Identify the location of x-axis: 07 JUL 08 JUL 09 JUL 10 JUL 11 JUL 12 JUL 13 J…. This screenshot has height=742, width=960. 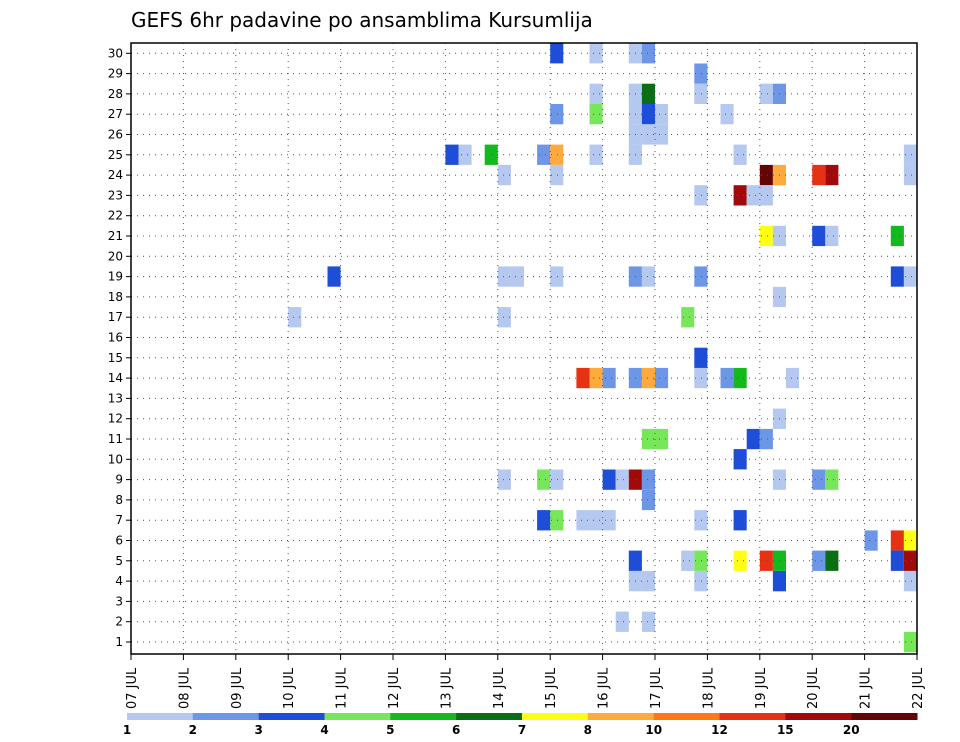
(525, 681).